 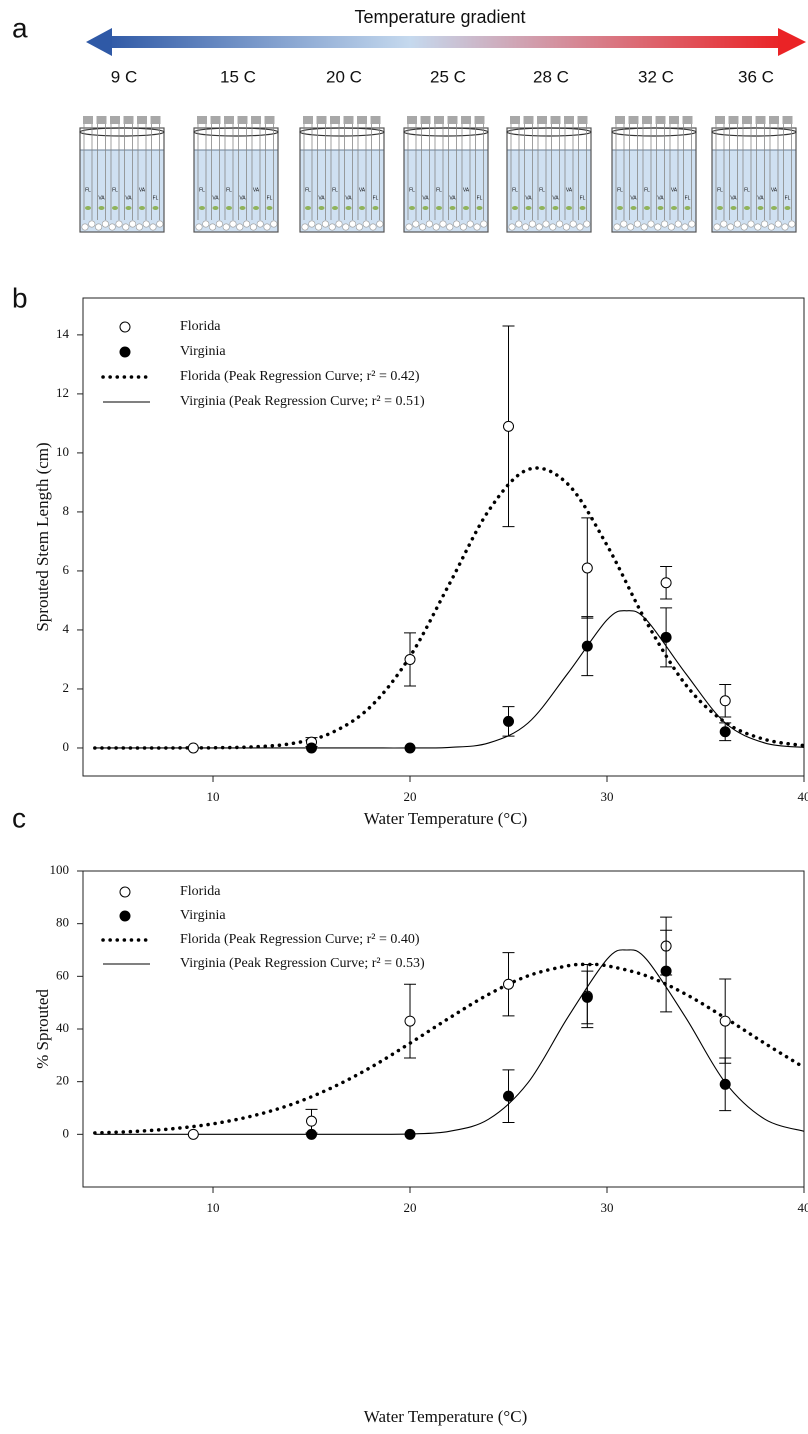 What do you see at coordinates (66, 510) in the screenshot?
I see `y-tick-label: 8` at bounding box center [66, 510].